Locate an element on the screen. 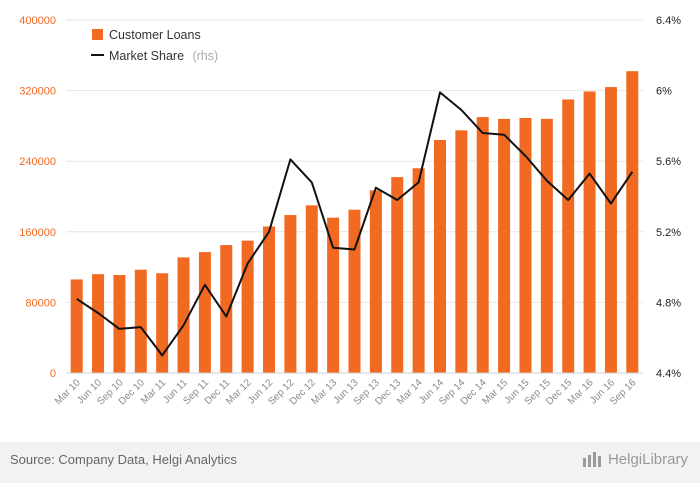  right-tick-label: 5.6% is located at coordinates (668, 162).